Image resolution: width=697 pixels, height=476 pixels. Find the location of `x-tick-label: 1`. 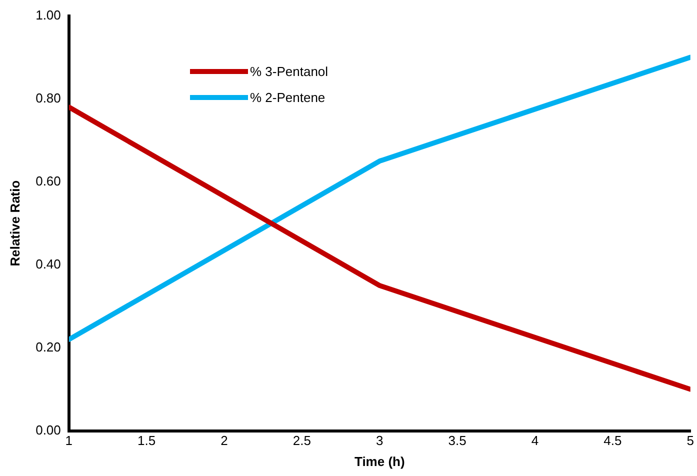

x-tick-label: 1 is located at coordinates (69, 440).